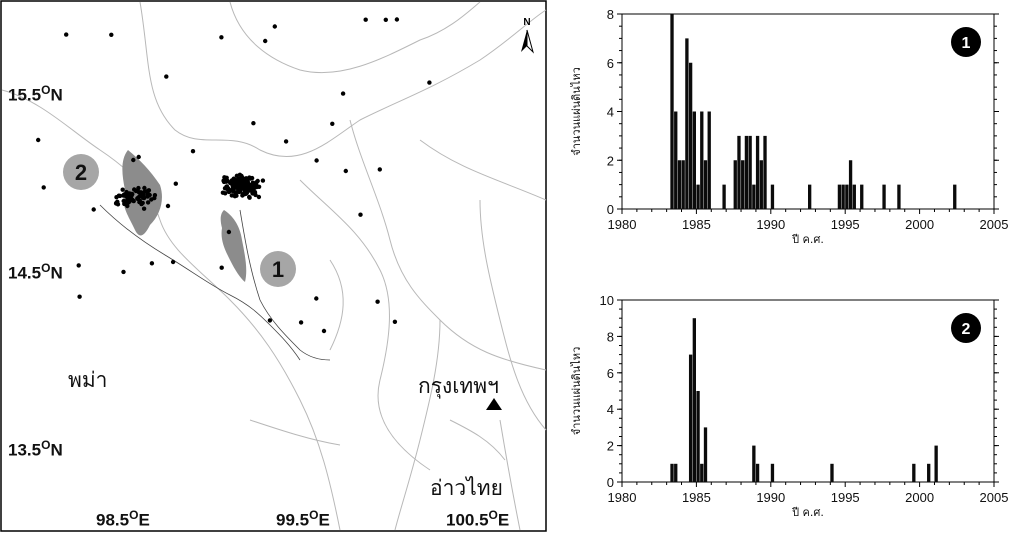 This screenshot has height=536, width=1024. What do you see at coordinates (458, 386) in the screenshot?
I see `place-bangkok: กรุงเทพฯ` at bounding box center [458, 386].